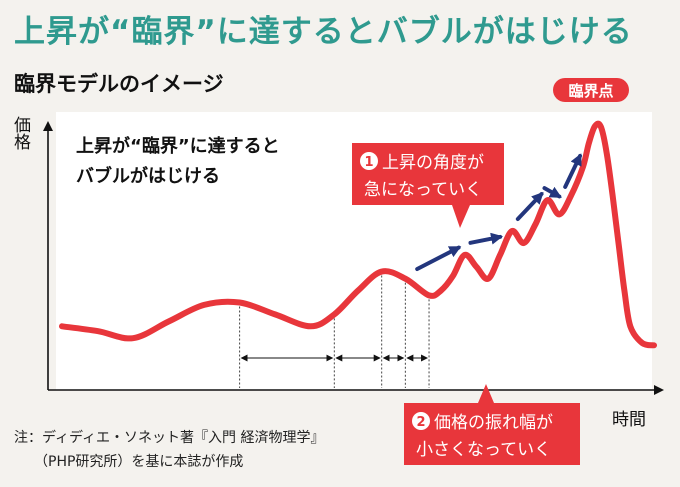  I want to click on footnote: 注：ディディエ・ソネット著『入門 経済物理学』 （PHP研究所）を基に本誌が作成, so click(169, 450).